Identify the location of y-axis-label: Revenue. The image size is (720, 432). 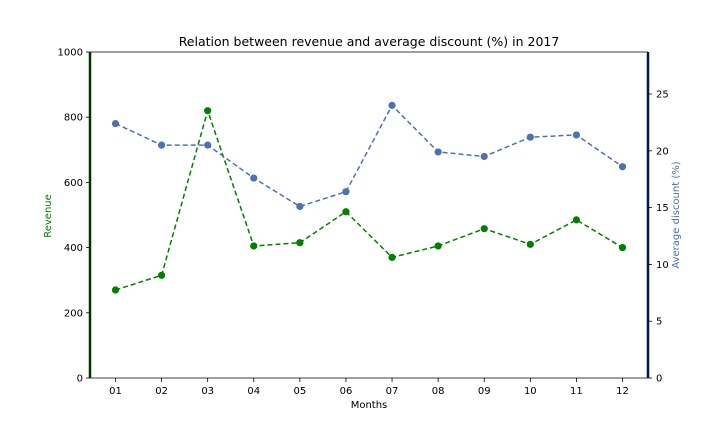
(48, 216).